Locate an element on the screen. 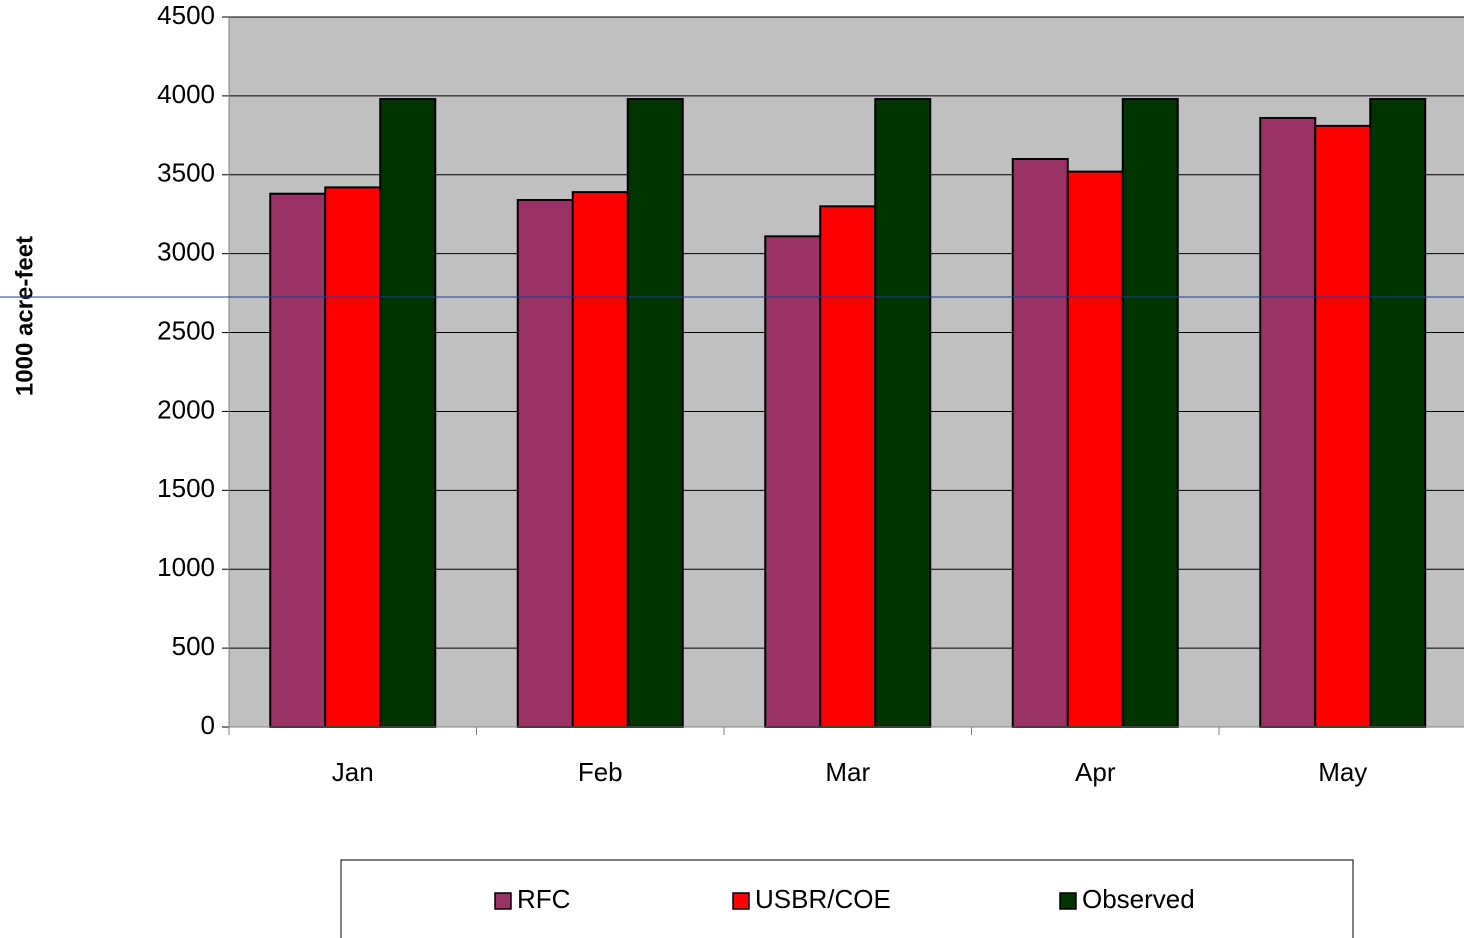  x-tick-label: Jan is located at coordinates (353, 772).